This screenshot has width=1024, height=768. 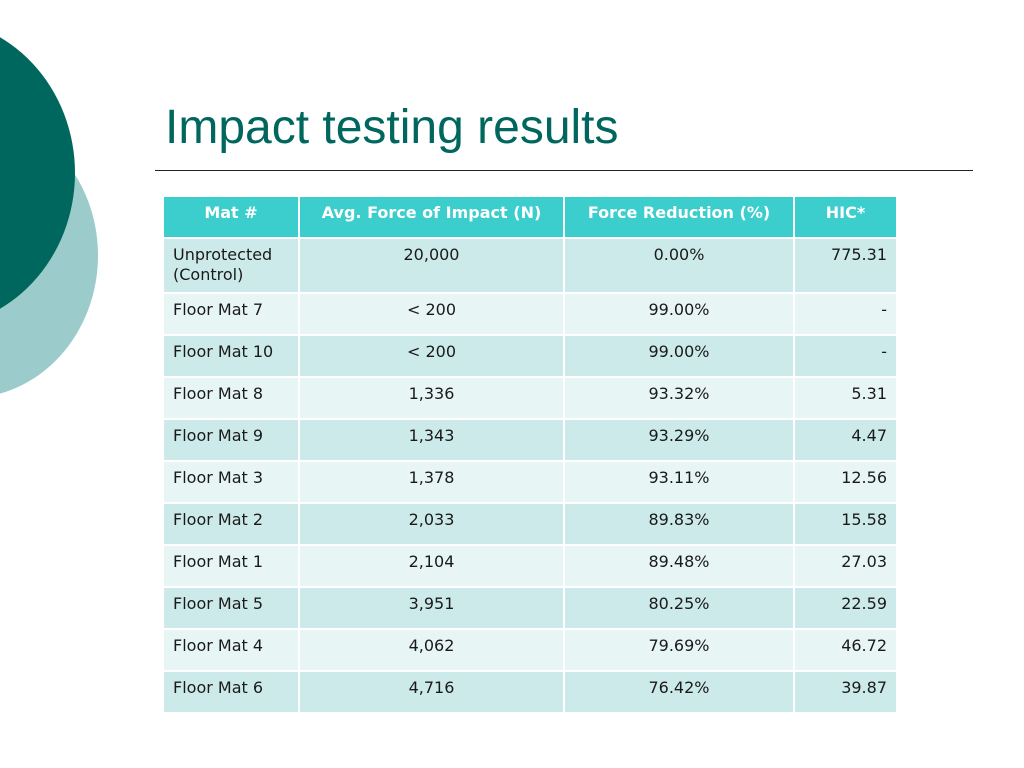 What do you see at coordinates (431, 265) in the screenshot?
I see `cell-force: 20,000` at bounding box center [431, 265].